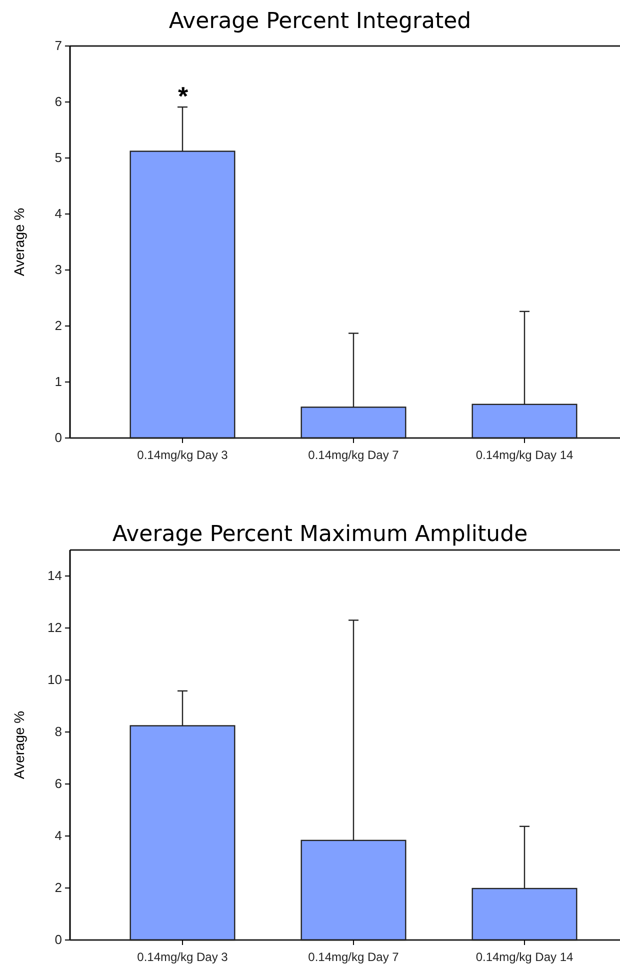  I want to click on annotation: *, so click(183, 96).